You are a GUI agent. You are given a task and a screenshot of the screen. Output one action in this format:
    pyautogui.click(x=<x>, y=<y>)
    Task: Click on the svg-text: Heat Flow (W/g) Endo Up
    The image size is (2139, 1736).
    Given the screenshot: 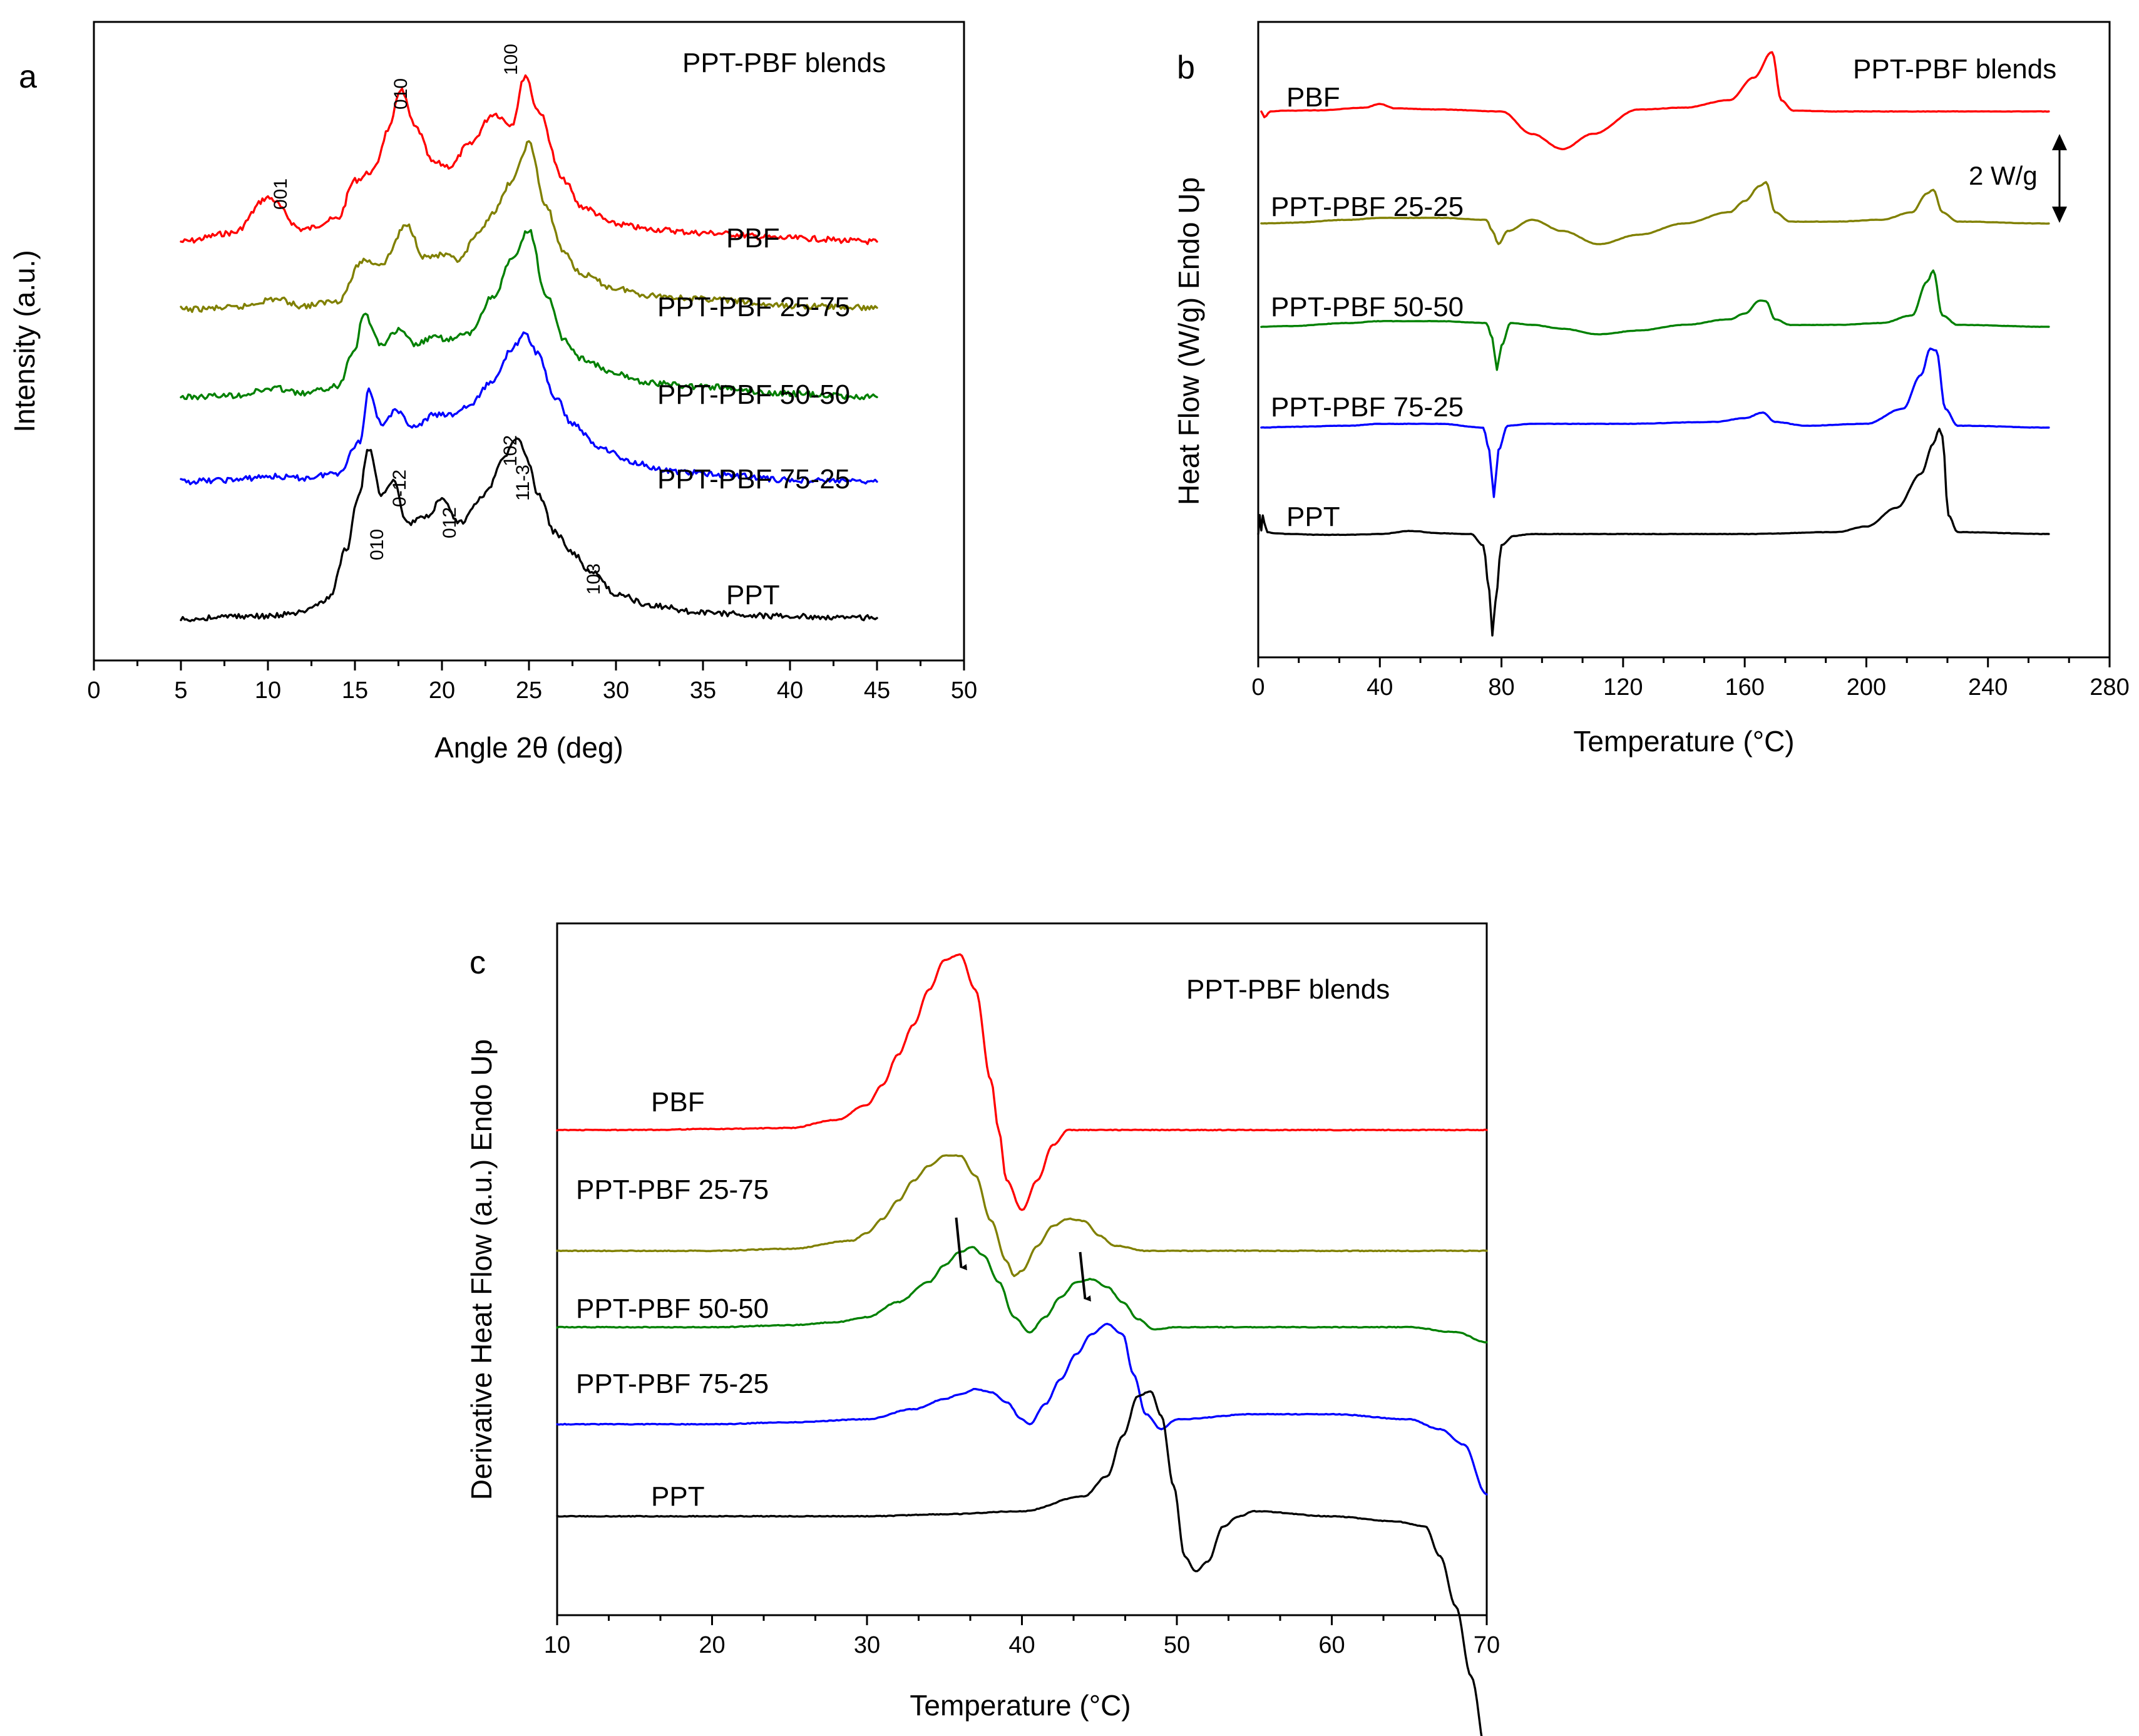 What is the action you would take?
    pyautogui.click(x=1188, y=341)
    